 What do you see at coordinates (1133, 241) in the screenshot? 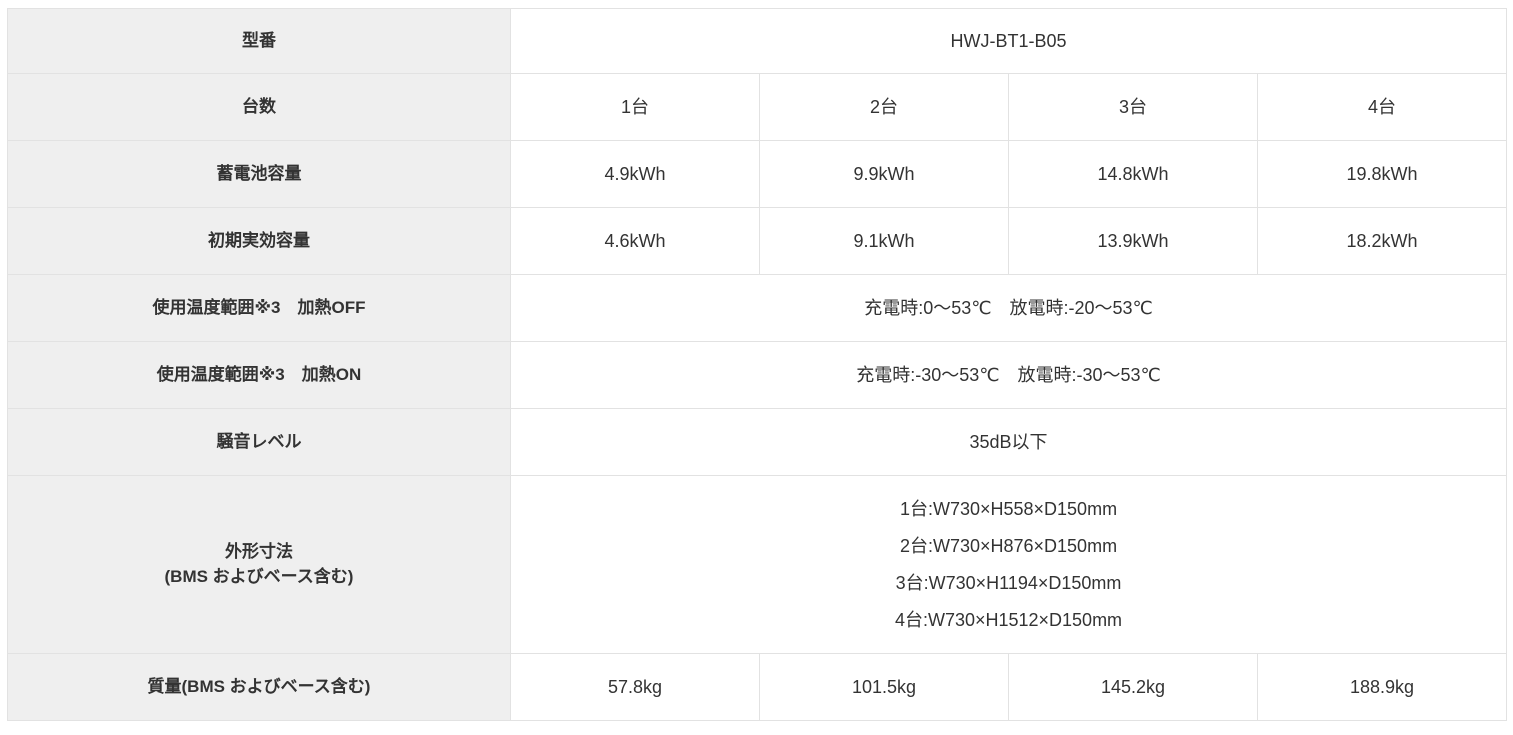
I see `initial-capacity-value-3: 13.9kWh` at bounding box center [1133, 241].